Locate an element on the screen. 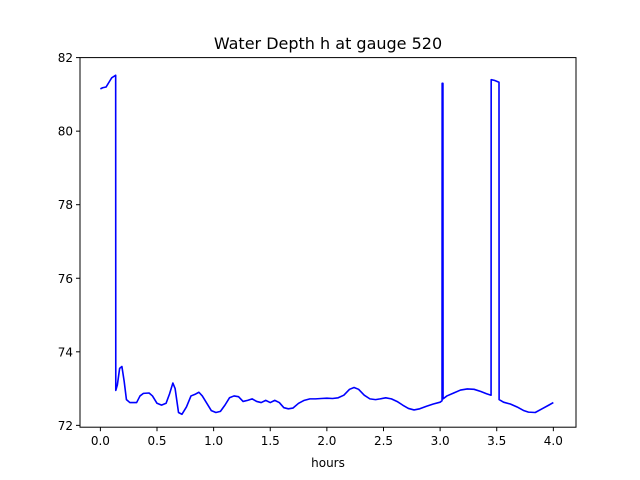 The height and width of the screenshot is (480, 640). x-tick-label: 0.5 is located at coordinates (156, 441).